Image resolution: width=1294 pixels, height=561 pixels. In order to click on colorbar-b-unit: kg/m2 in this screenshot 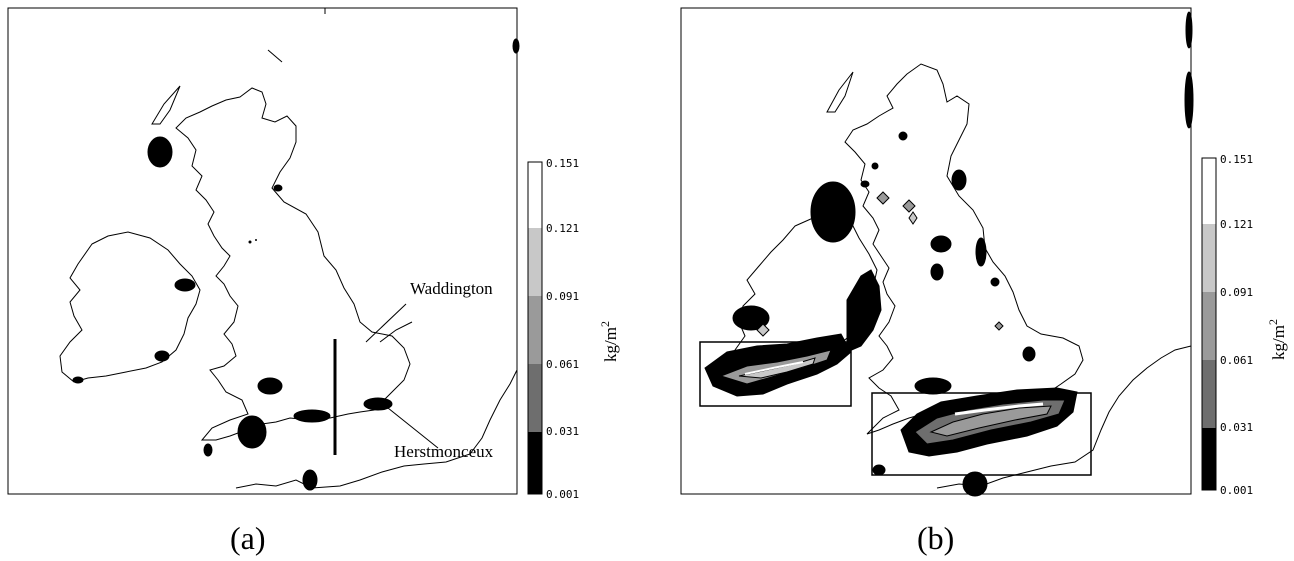, I will do `click(1277, 339)`.